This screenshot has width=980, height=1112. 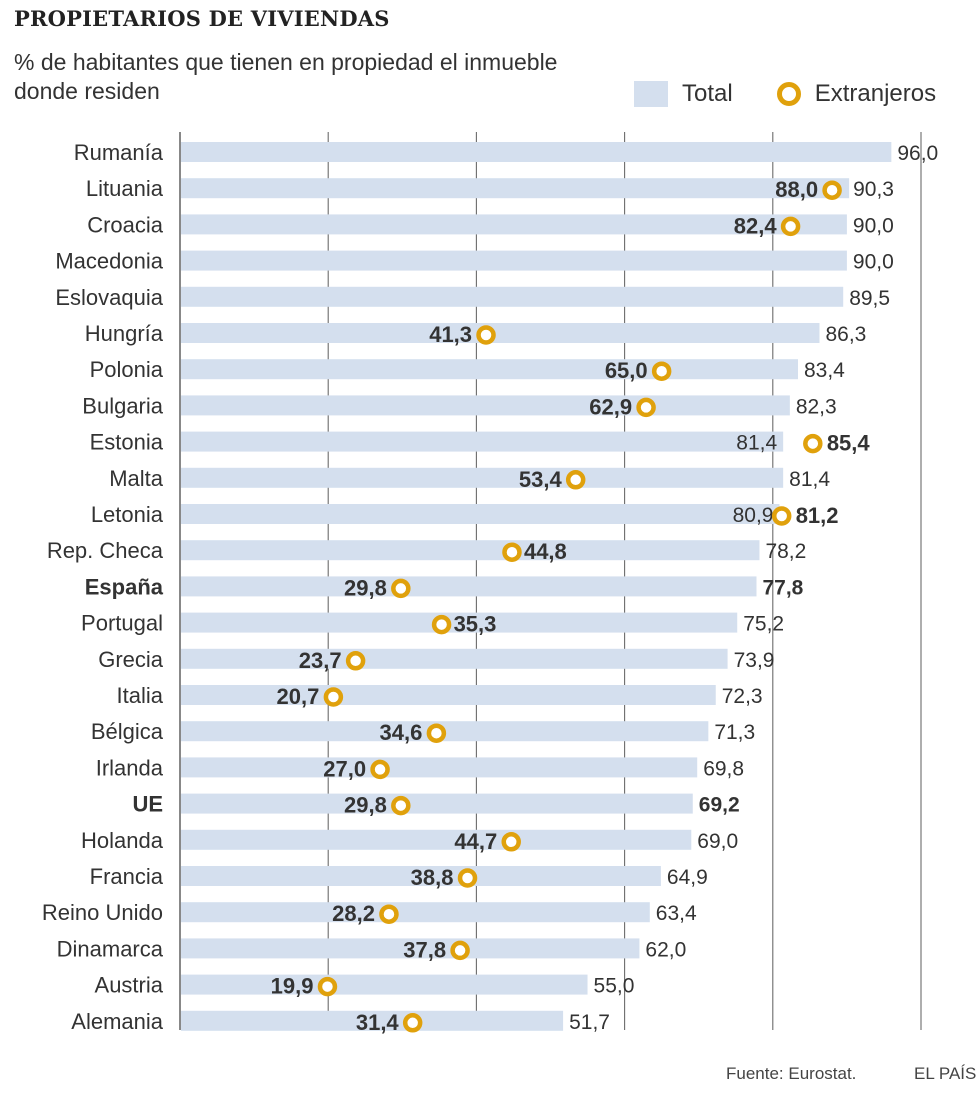 I want to click on foreign-value-label: 65,0, so click(x=626, y=370).